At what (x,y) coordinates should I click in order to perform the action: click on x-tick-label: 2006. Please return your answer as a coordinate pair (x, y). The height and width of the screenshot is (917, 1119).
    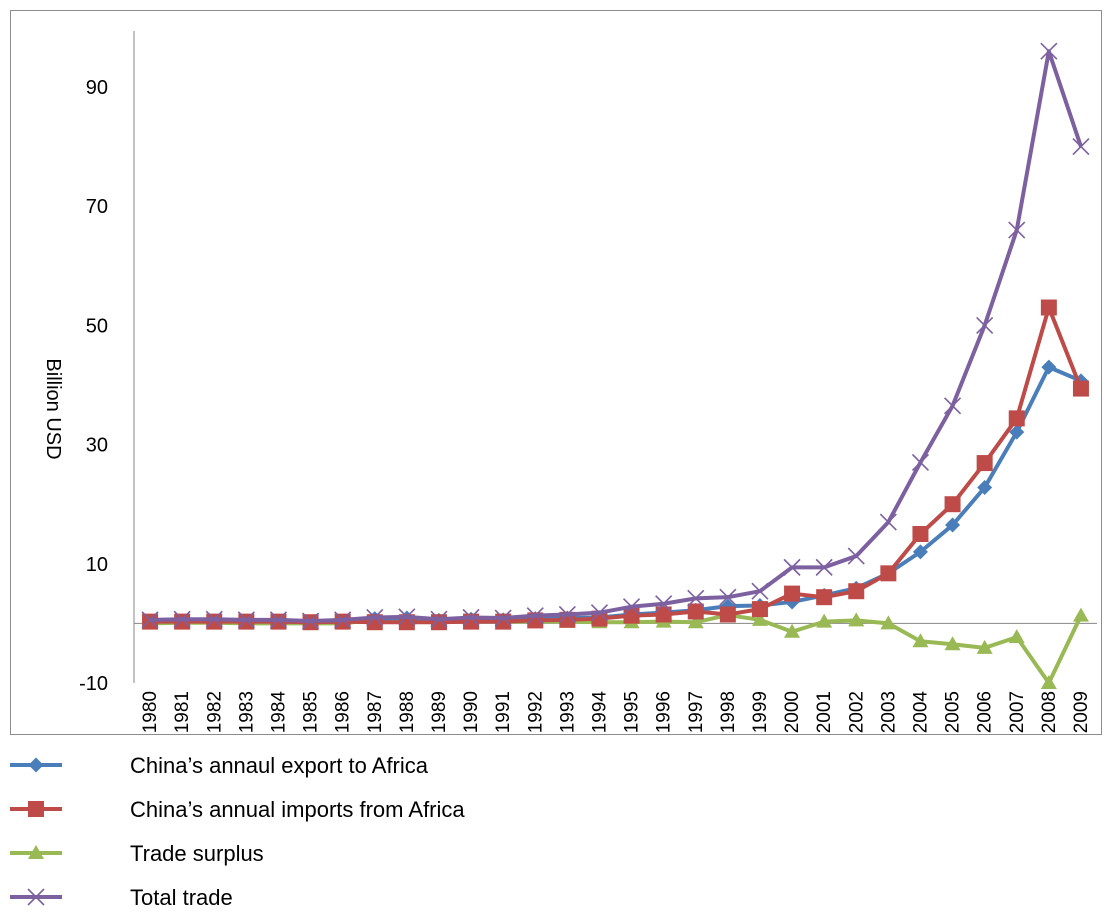
    Looking at the image, I should click on (985, 712).